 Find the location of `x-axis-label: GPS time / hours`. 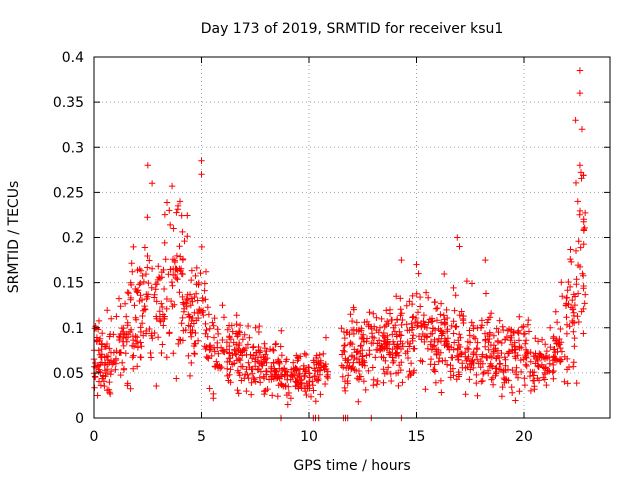

x-axis-label: GPS time / hours is located at coordinates (351, 466).